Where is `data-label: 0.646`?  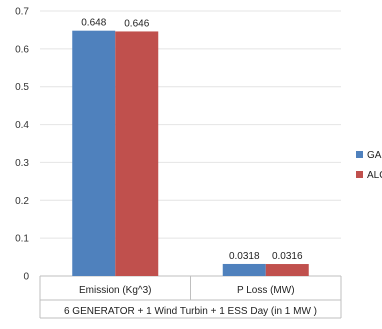
data-label: 0.646 is located at coordinates (136, 23).